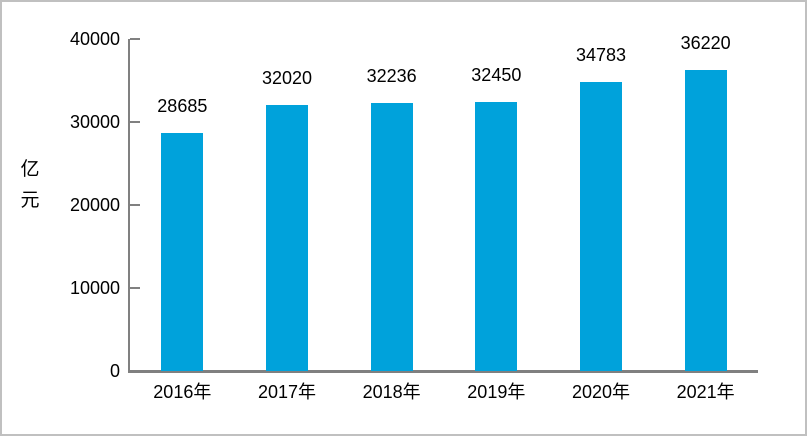 This screenshot has width=807, height=436. I want to click on x-axis-line, so click(443, 371).